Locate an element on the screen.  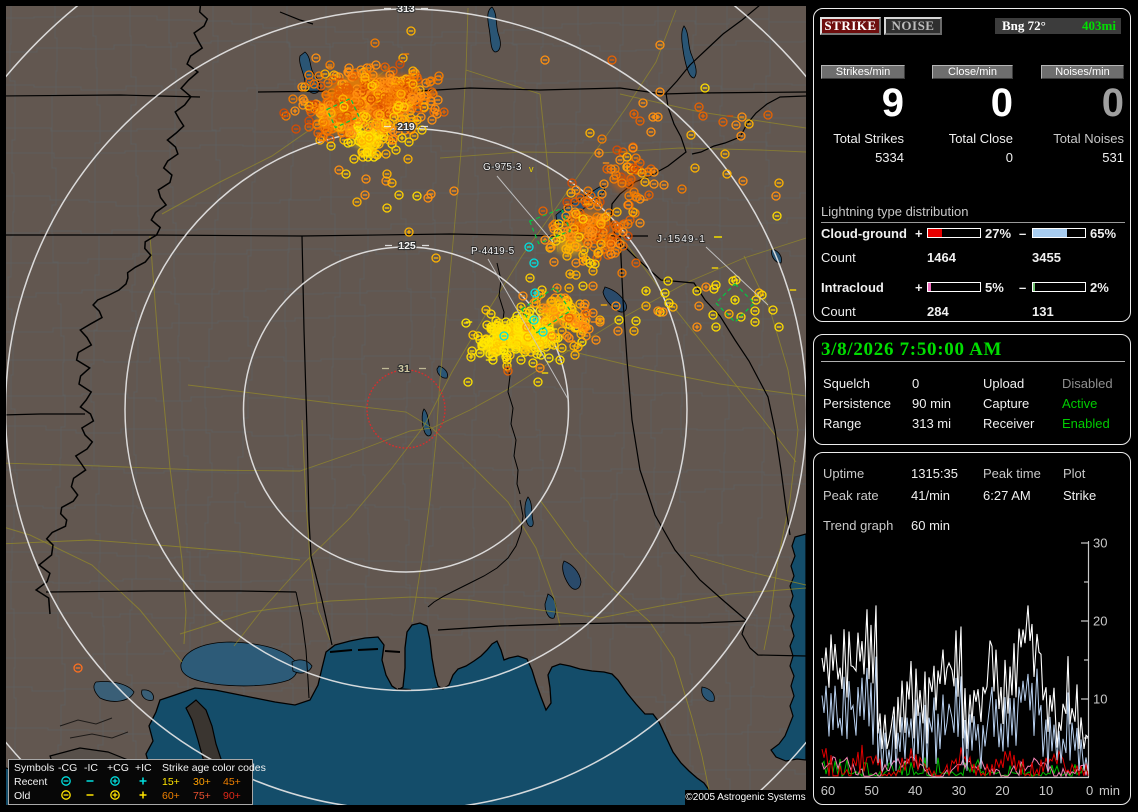
svg-text: 31 is located at coordinates (404, 369).